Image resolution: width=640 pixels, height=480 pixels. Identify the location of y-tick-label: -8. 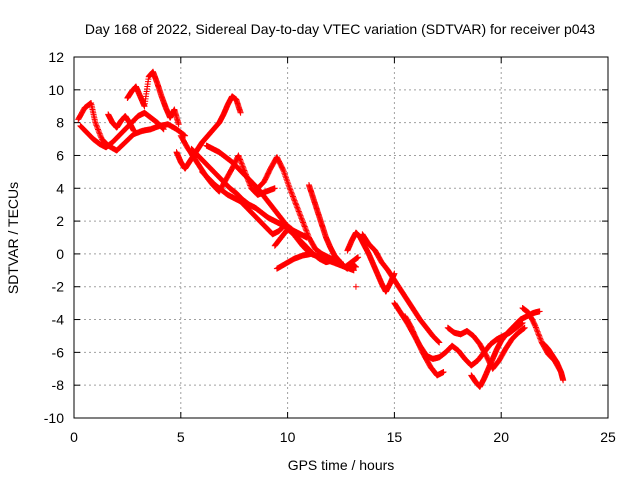
(58, 385).